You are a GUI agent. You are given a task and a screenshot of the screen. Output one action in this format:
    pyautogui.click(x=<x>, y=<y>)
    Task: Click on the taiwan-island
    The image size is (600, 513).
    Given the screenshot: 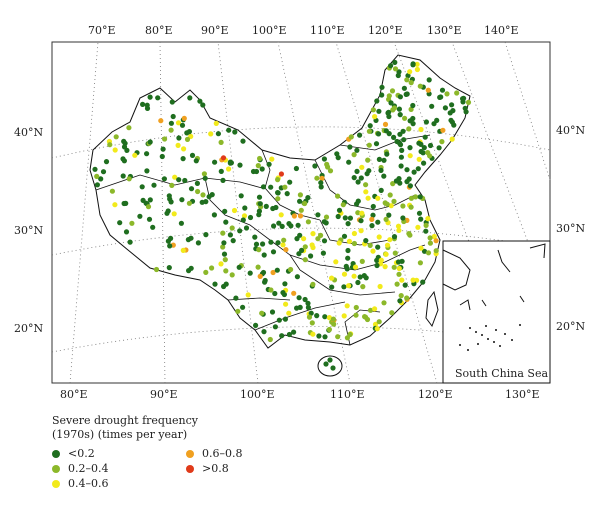 What is the action you would take?
    pyautogui.click(x=432, y=309)
    